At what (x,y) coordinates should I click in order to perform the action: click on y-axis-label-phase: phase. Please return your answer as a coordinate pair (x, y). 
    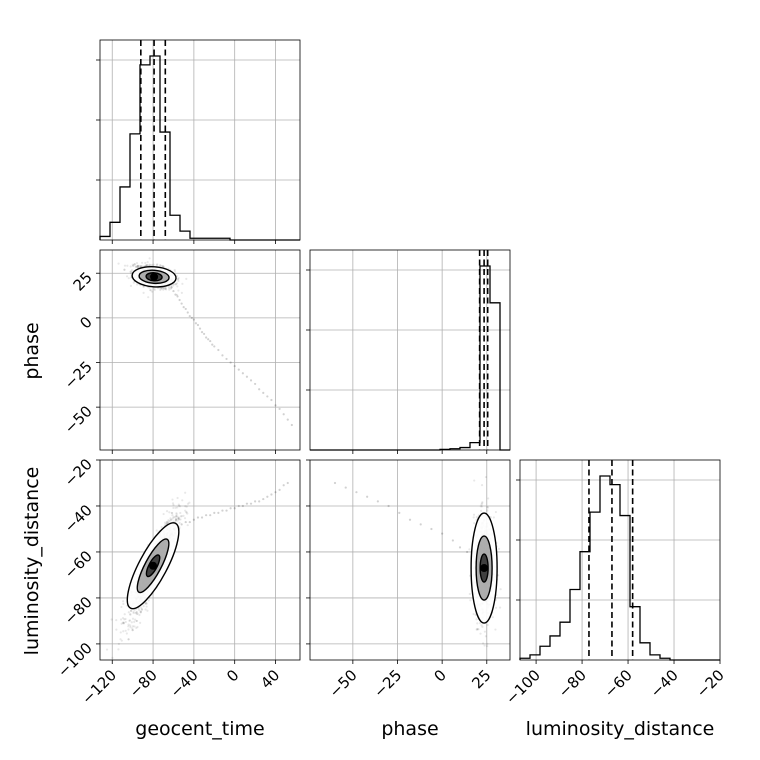
    Looking at the image, I should click on (32, 350).